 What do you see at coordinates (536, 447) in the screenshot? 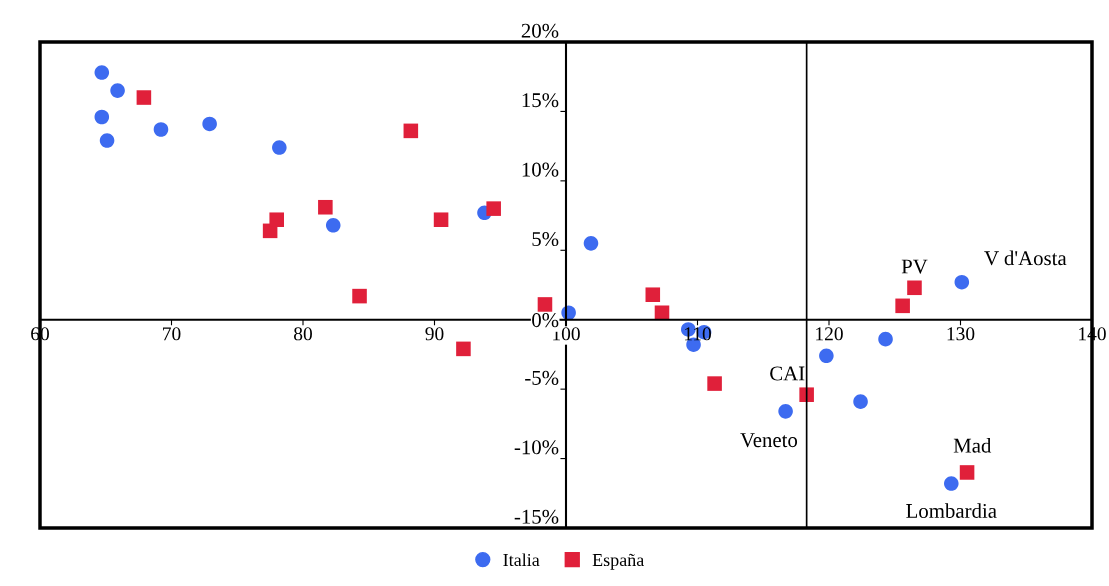
I see `y-tick-label: -10%` at bounding box center [536, 447].